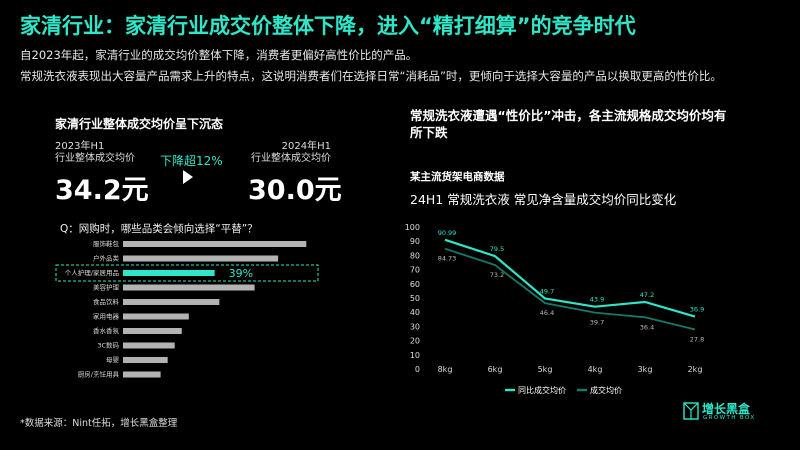 The height and width of the screenshot is (450, 800). Describe the element at coordinates (497, 249) in the screenshot. I see `data-label: 79.5` at that location.